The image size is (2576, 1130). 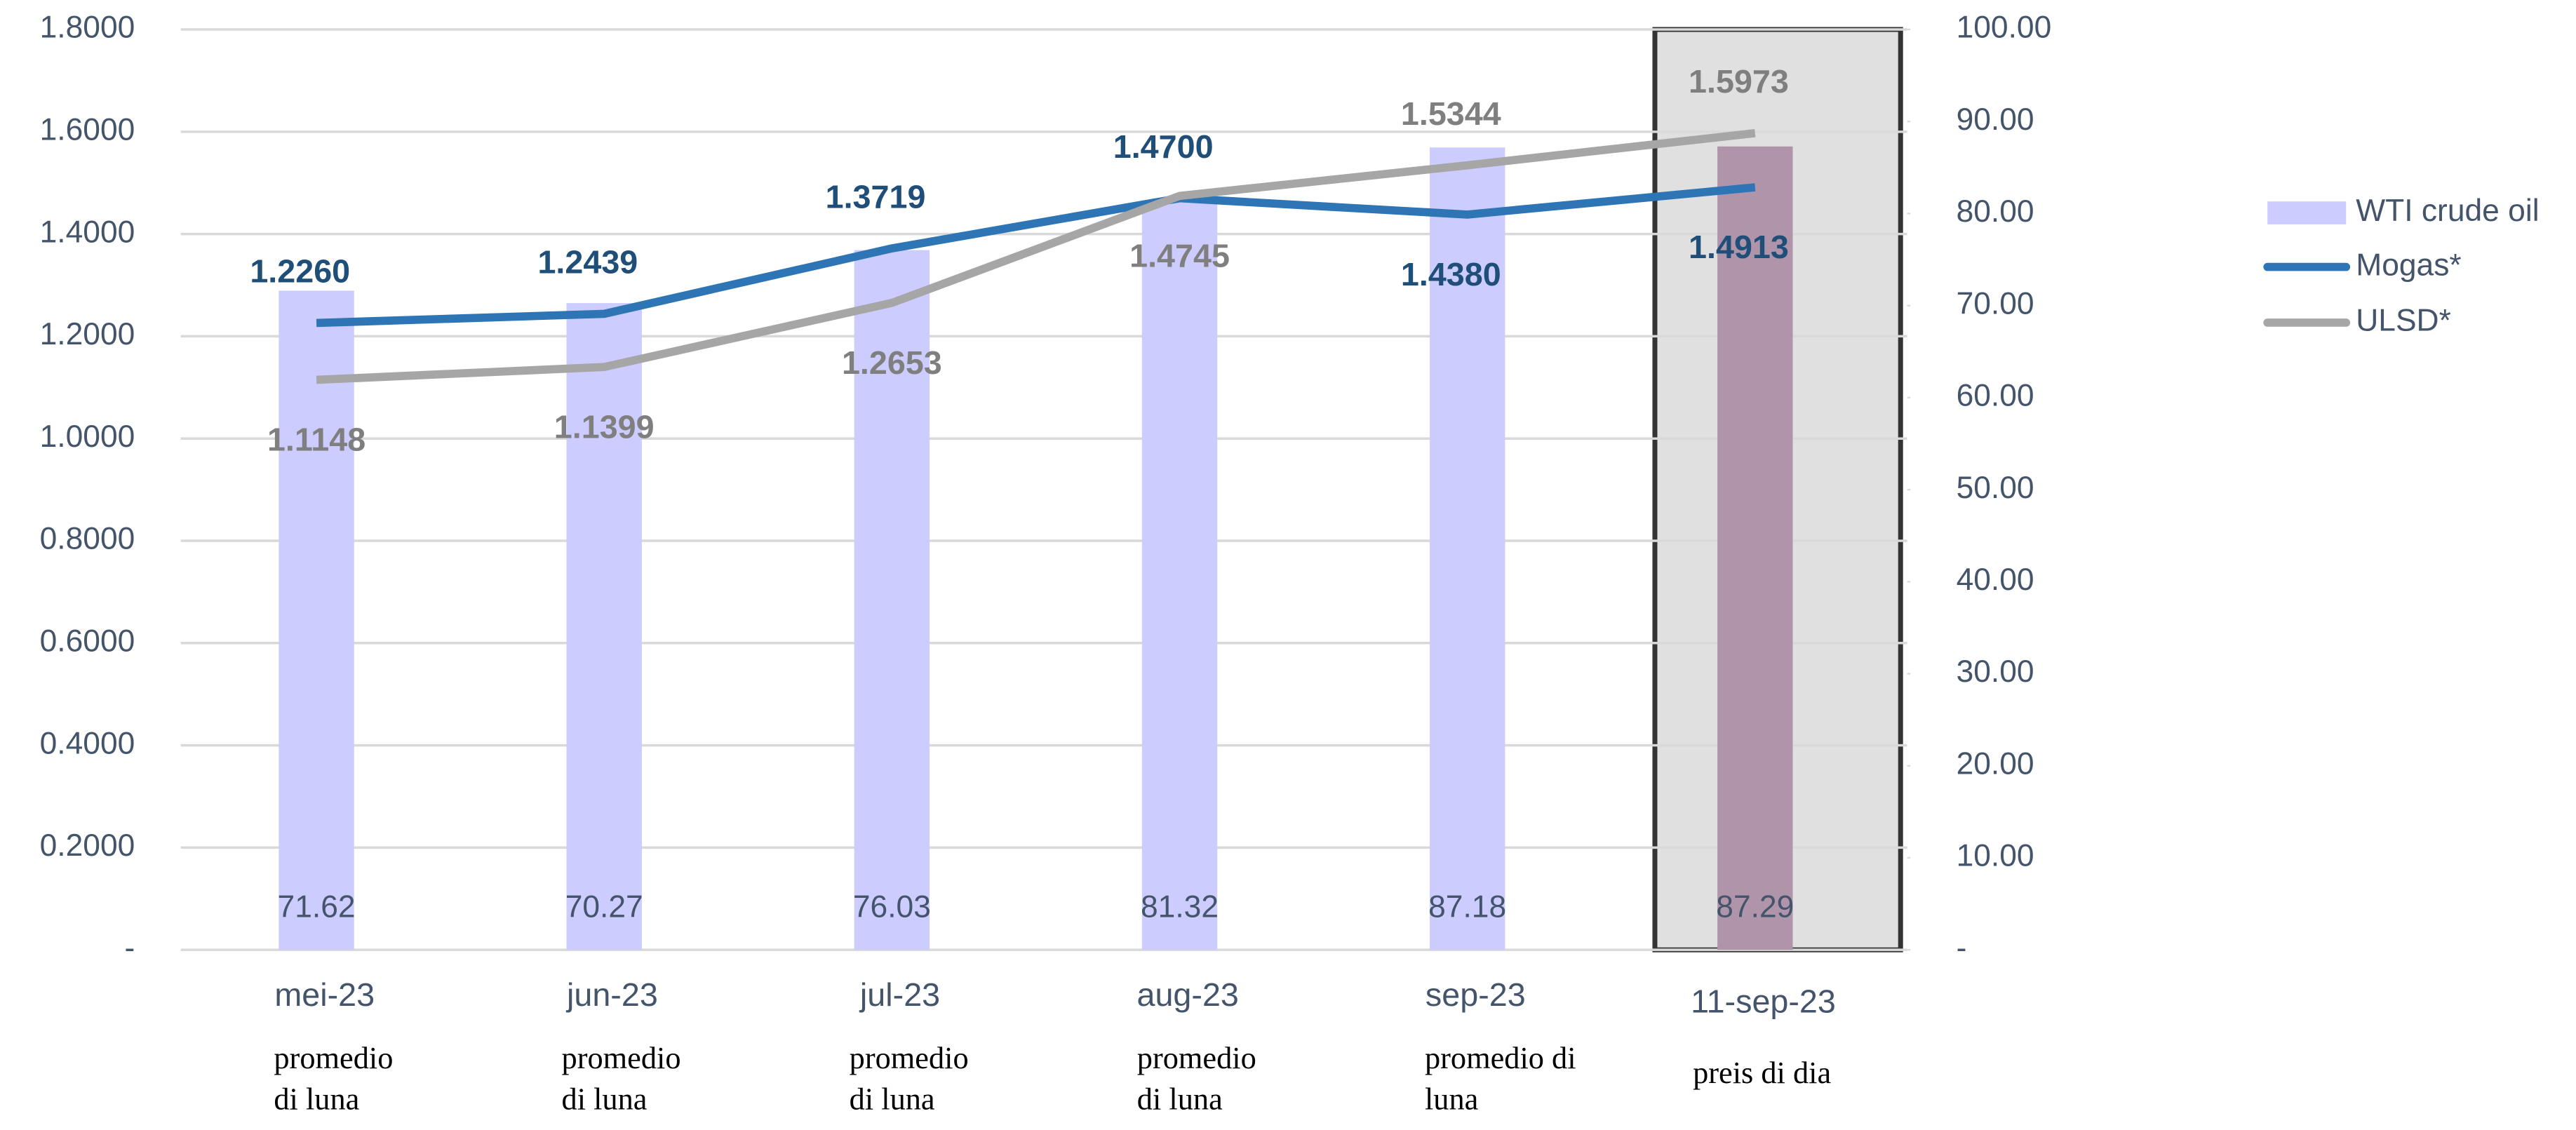 What do you see at coordinates (876, 196) in the screenshot?
I see `data-label: 1.3719` at bounding box center [876, 196].